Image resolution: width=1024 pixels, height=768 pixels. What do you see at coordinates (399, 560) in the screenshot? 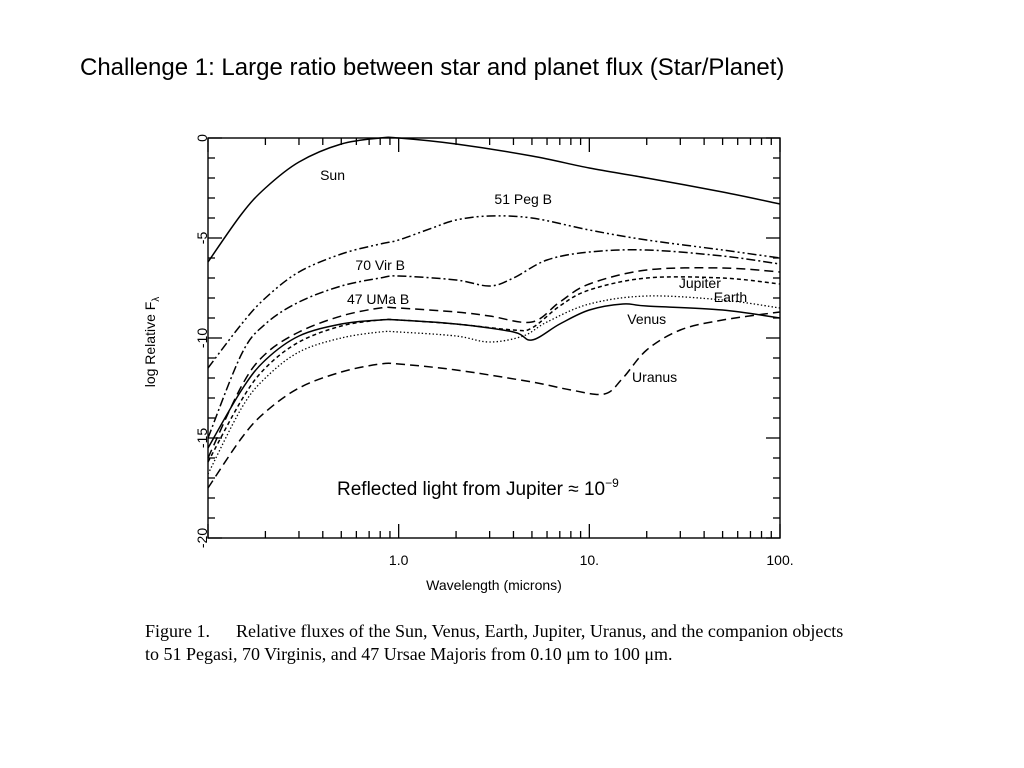
I see `x-tick-label: 1.0` at bounding box center [399, 560].